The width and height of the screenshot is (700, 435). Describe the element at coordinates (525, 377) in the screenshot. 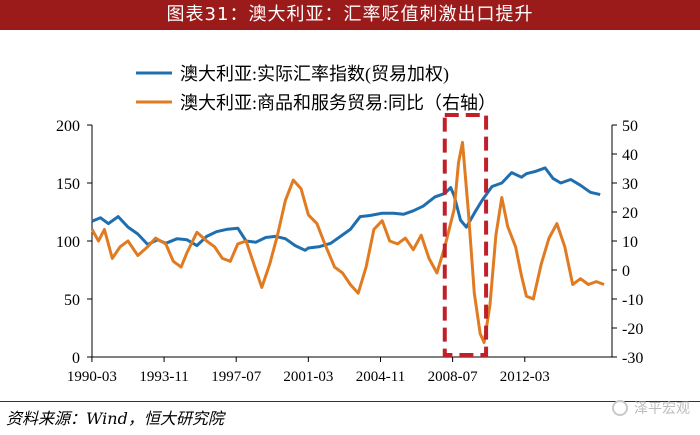

I see `x-tick-label: 2012-03` at that location.